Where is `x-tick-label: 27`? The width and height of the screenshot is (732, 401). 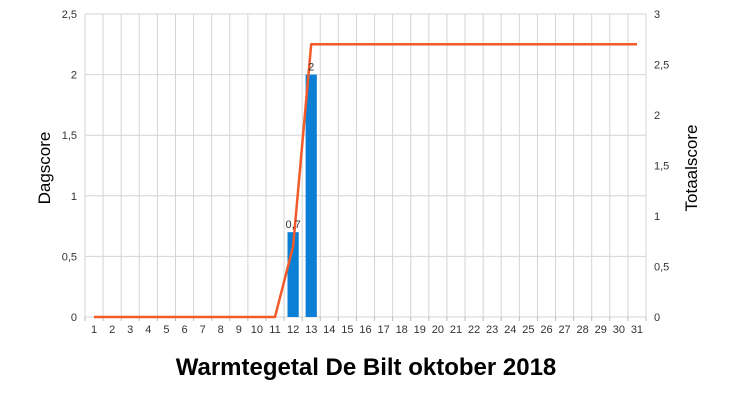
x-tick-label: 27 is located at coordinates (564, 330).